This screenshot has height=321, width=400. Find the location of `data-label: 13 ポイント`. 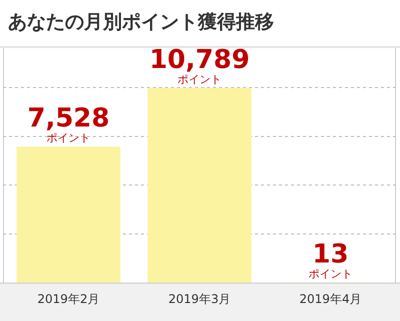

data-label: 13 ポイント is located at coordinates (330, 259).